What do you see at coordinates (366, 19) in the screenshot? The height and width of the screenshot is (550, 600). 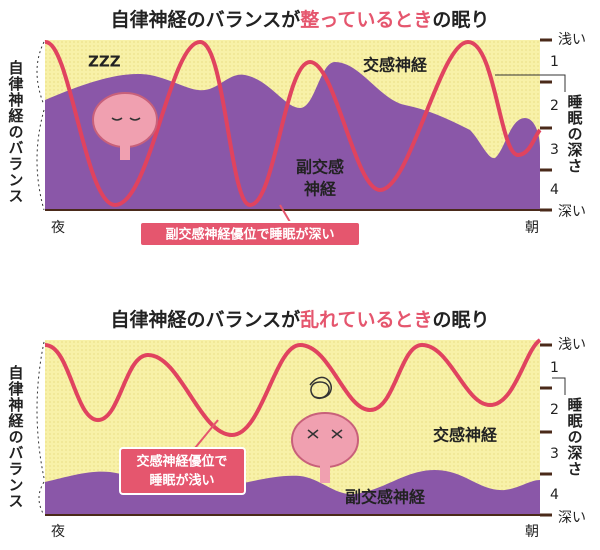 I see `title-highlight: 整っているとき` at bounding box center [366, 19].